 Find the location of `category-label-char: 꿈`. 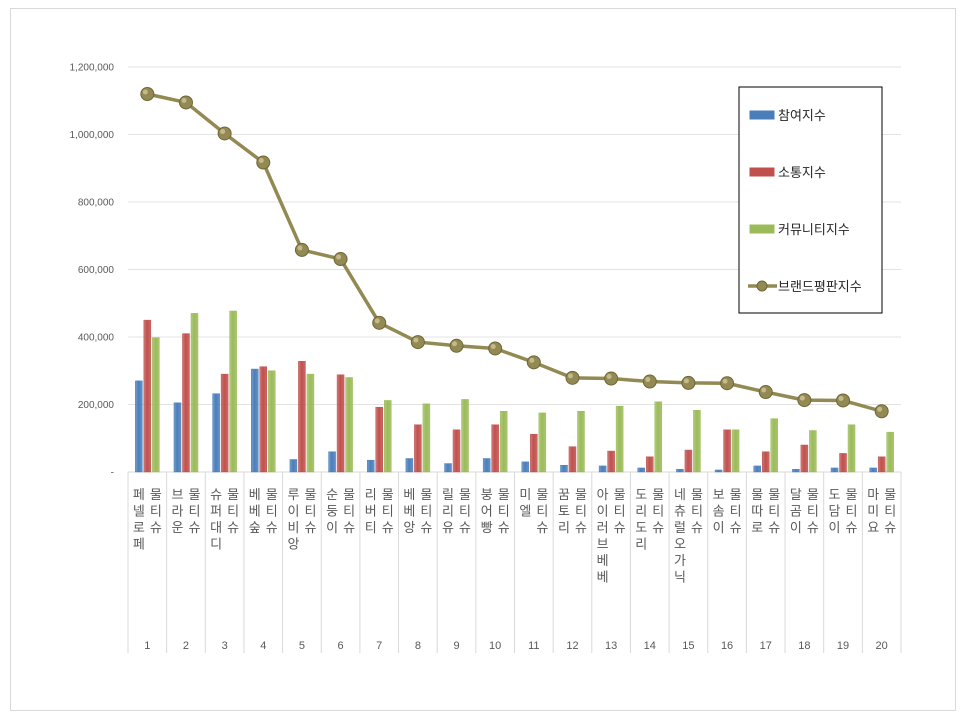

category-label-char: 꿈 is located at coordinates (564, 495).